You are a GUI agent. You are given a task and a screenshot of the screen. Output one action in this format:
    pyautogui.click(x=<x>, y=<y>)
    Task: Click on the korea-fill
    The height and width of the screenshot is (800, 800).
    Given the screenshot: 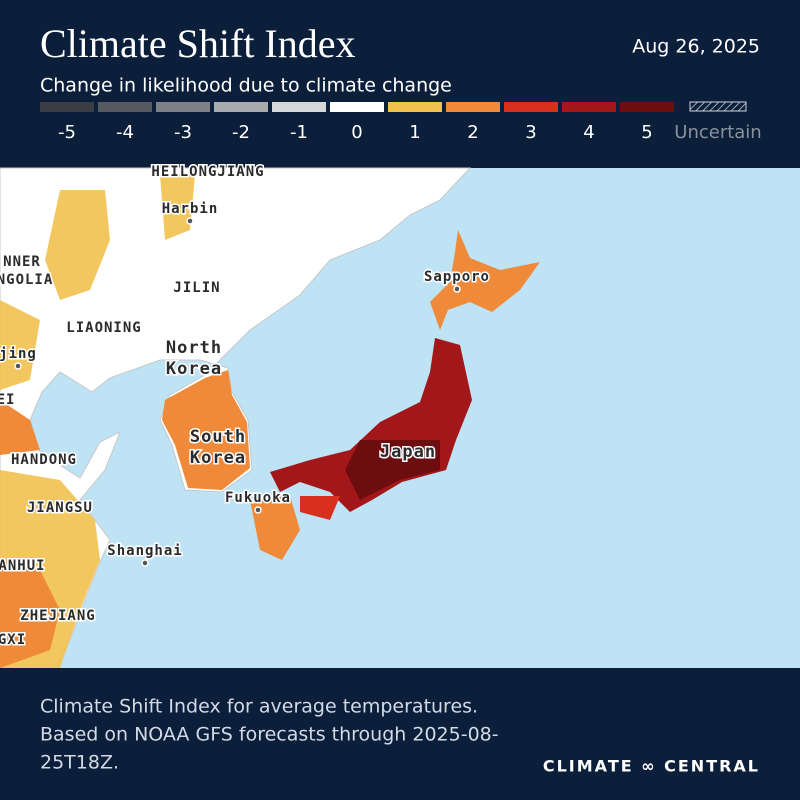 What is the action you would take?
    pyautogui.click(x=206, y=430)
    